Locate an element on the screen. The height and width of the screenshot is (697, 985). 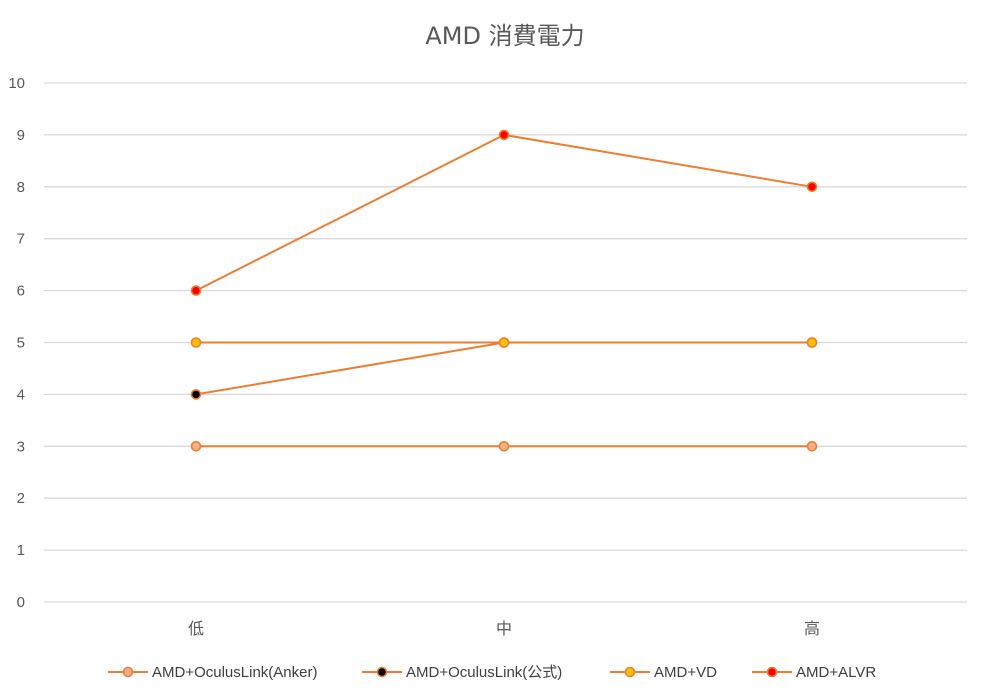
y-axis-ticks: 0 1 2 3 4 5 6 7 8 9 10 is located at coordinates (16, 343).